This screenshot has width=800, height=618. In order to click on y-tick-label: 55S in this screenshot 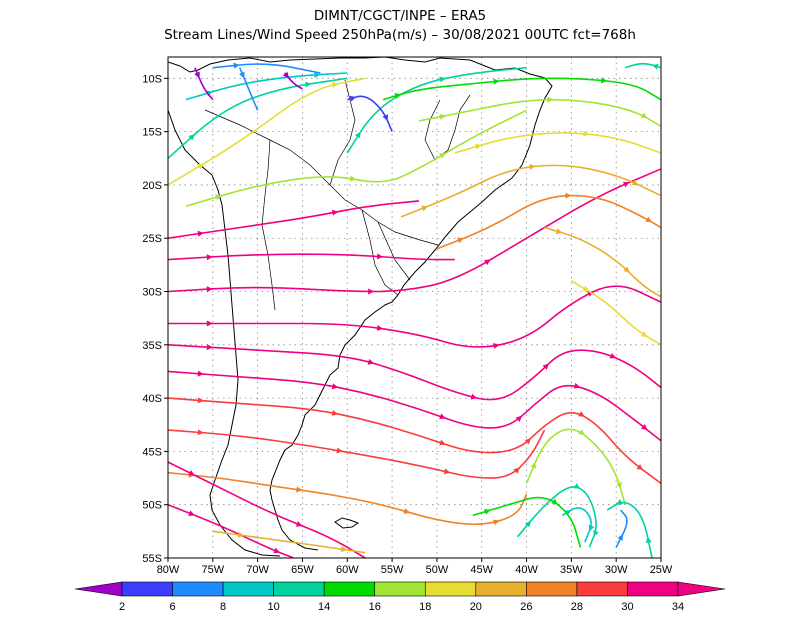, I will do `click(152, 559)`.